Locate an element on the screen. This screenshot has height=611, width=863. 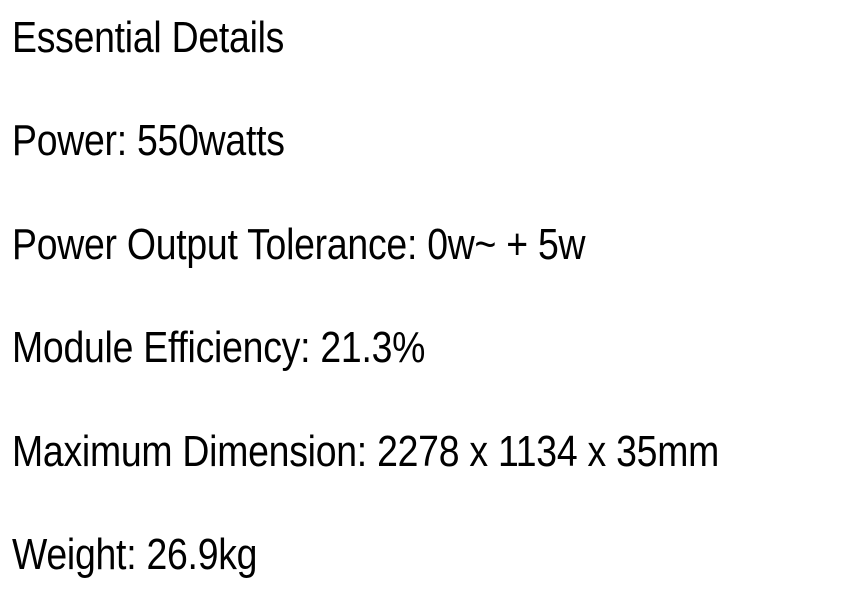
spec-power-tolerance: Power Output Tolerance: 0w~ + 5w is located at coordinates (299, 244).